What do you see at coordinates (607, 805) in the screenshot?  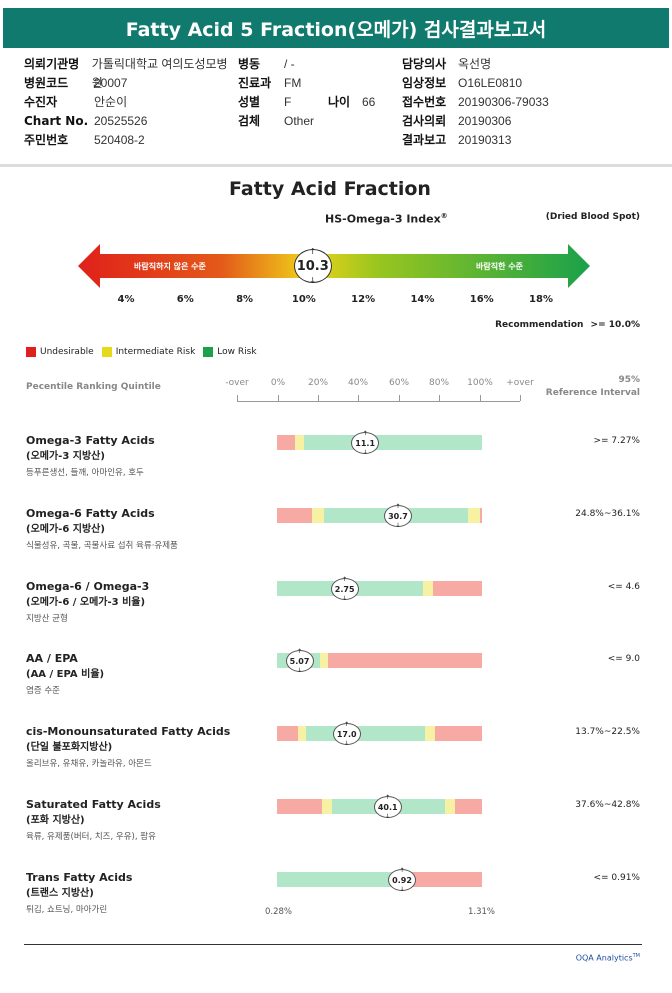 I see `fatty-acid-reference: 37.6%~42.8%` at bounding box center [607, 805].